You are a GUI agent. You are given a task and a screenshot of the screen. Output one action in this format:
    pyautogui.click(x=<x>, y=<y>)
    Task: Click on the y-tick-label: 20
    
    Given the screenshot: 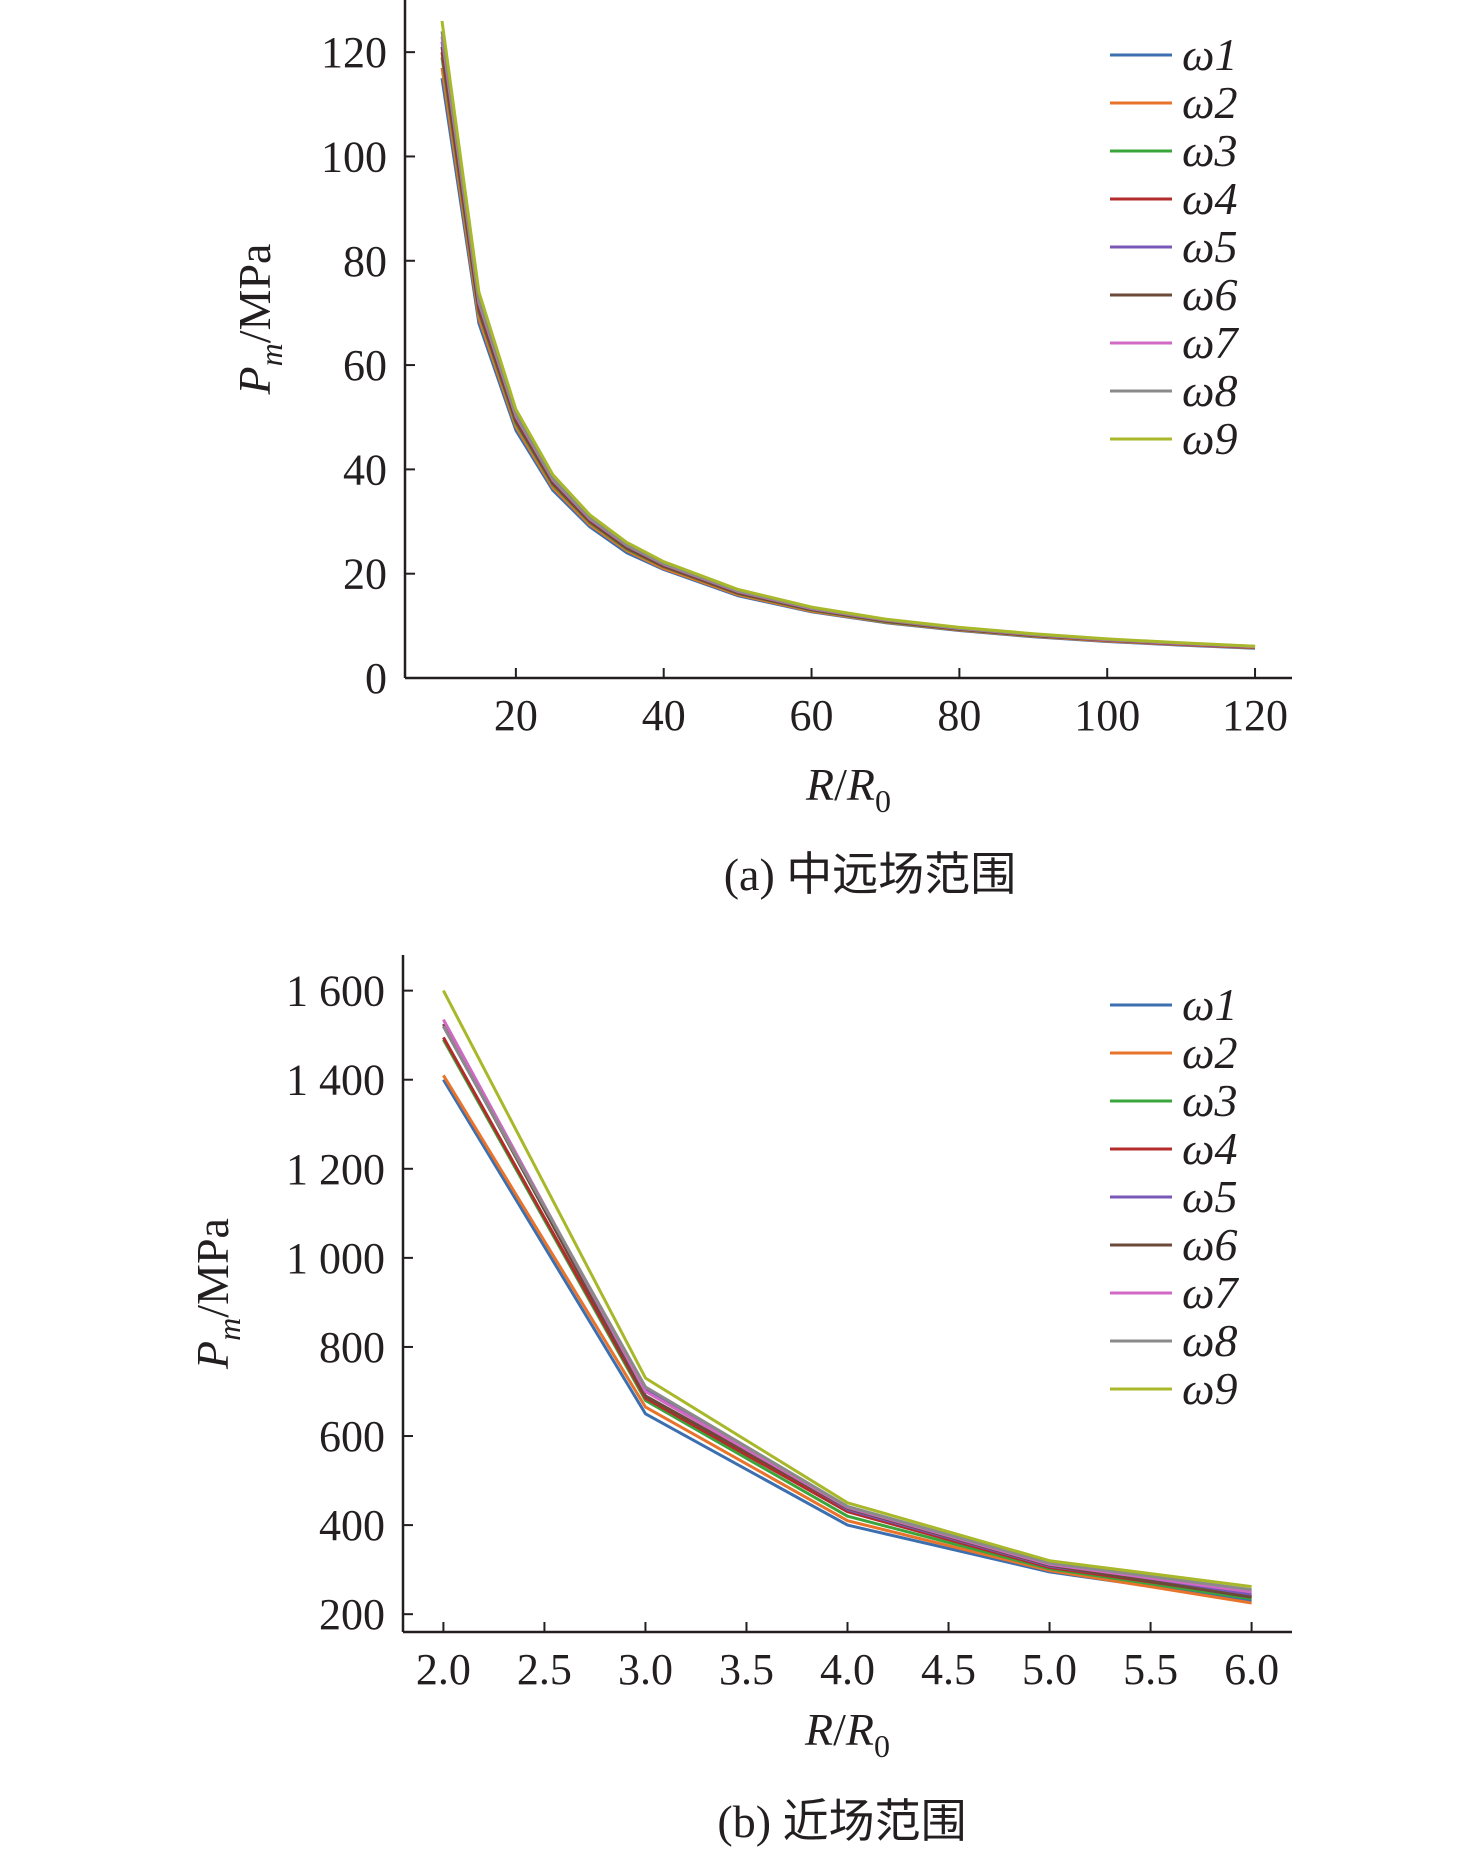 What is the action you would take?
    pyautogui.click(x=365, y=574)
    